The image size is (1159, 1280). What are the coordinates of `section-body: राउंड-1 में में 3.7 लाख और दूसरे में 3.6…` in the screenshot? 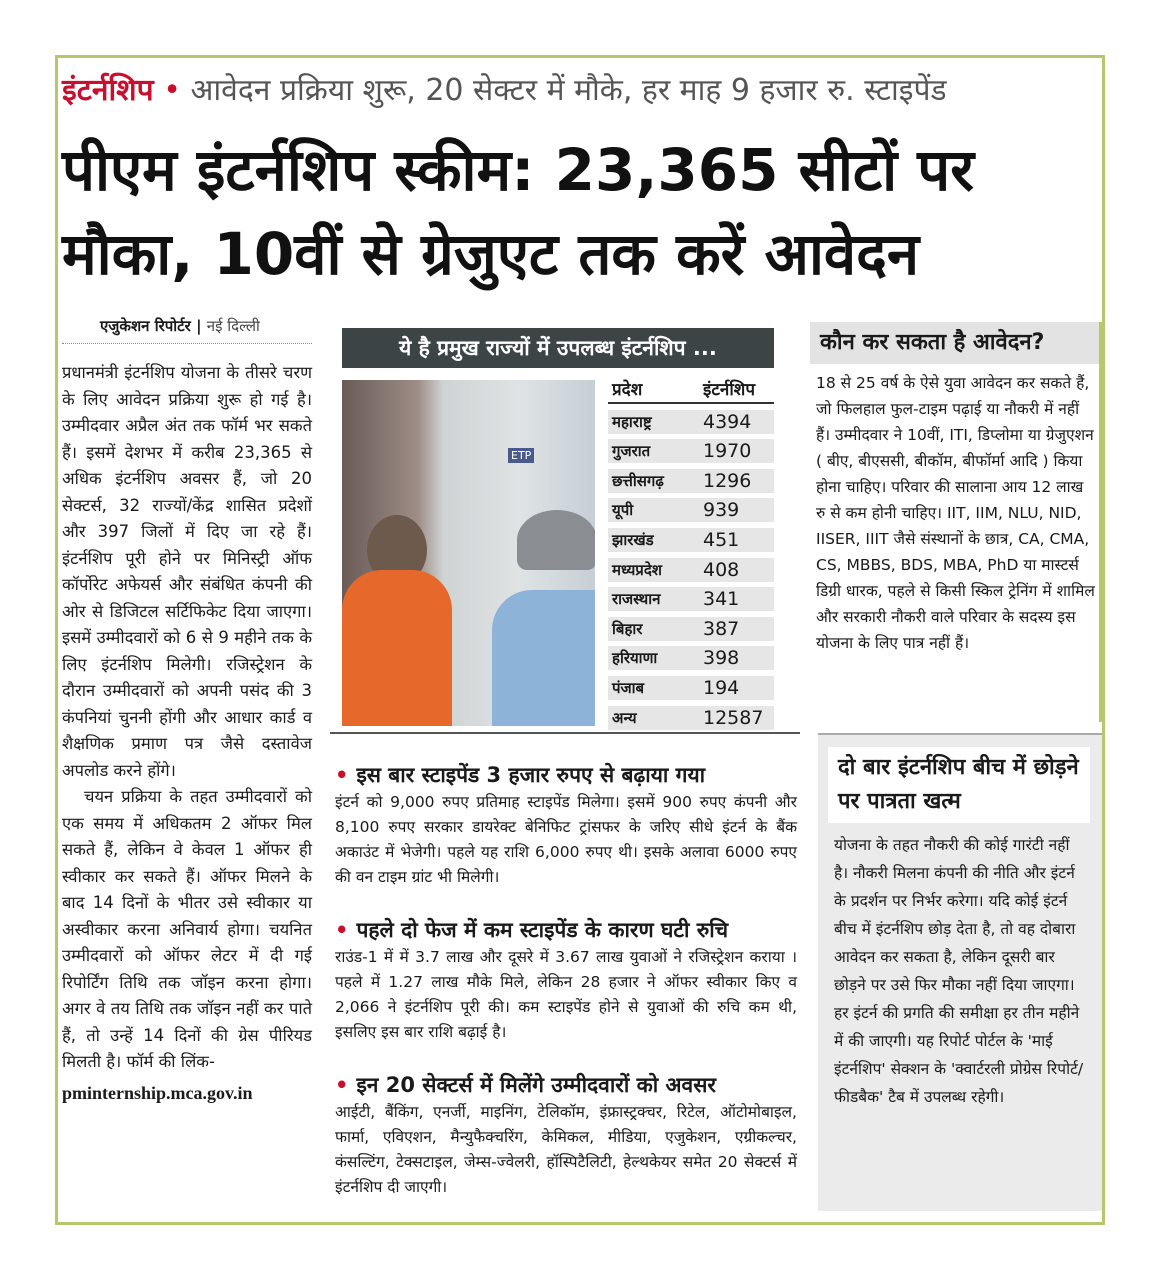 It's located at (566, 994).